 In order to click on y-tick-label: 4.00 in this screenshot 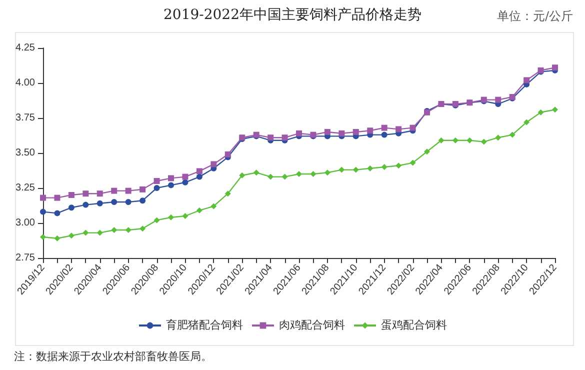, I will do `click(26, 83)`.